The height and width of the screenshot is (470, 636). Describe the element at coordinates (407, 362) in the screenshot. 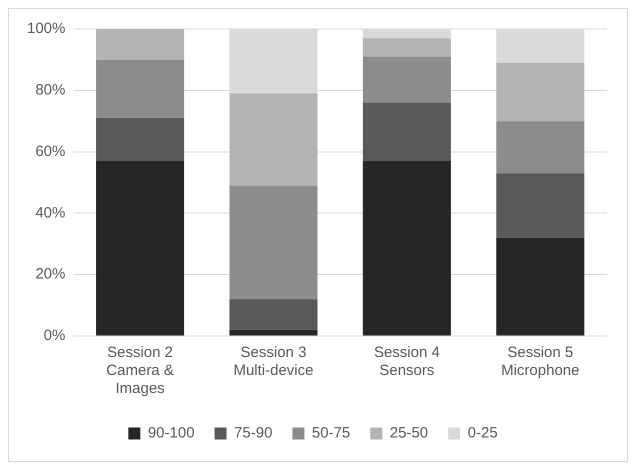

I see `x-tick-label: Session 4 Sensors` at that location.